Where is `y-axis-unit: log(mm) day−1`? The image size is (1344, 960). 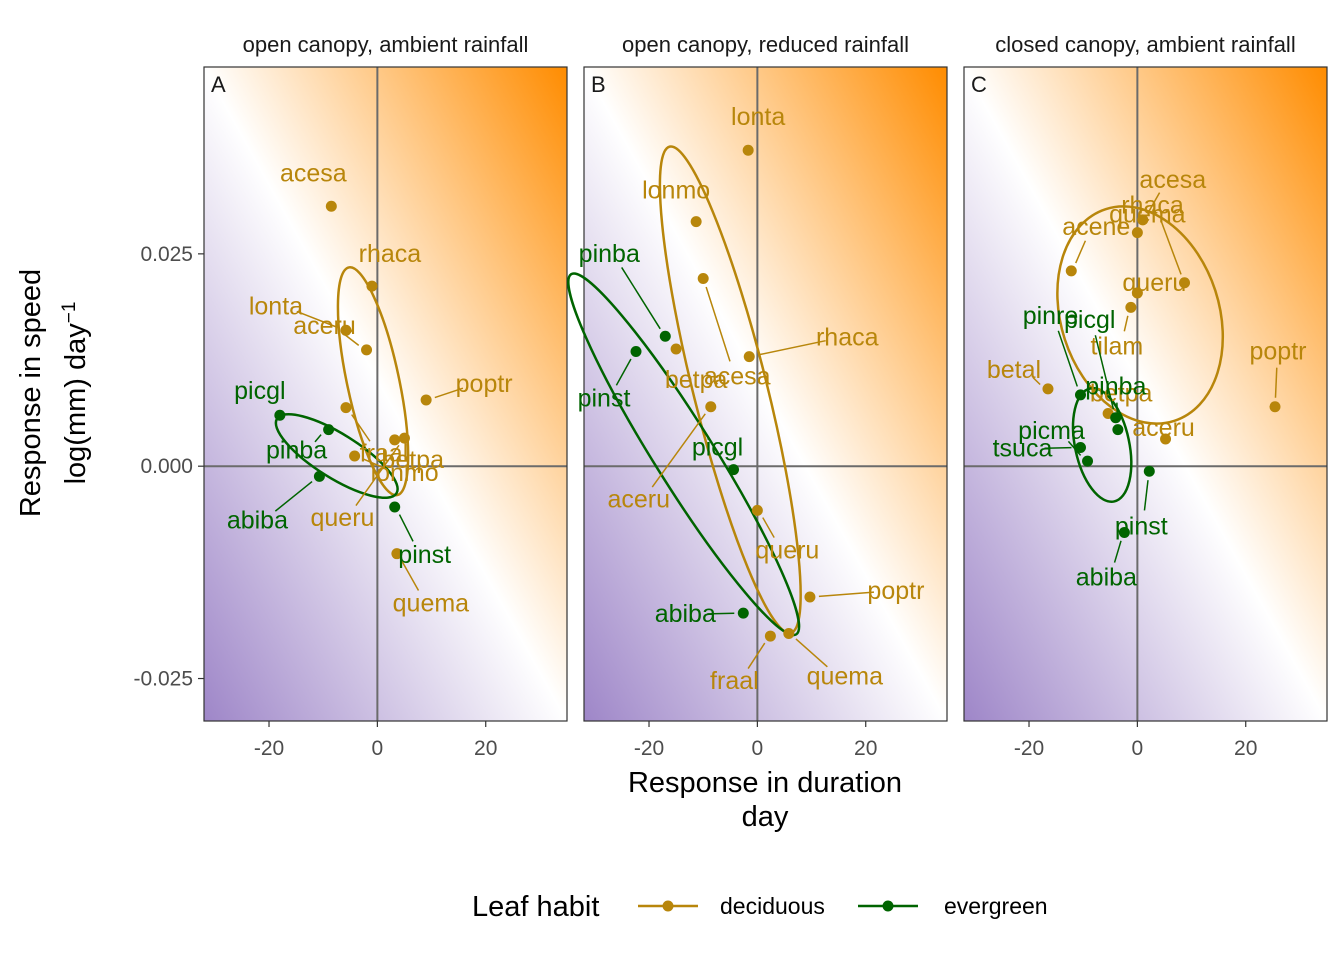
y-axis-unit: log(mm) day−1 is located at coordinates (75, 393).